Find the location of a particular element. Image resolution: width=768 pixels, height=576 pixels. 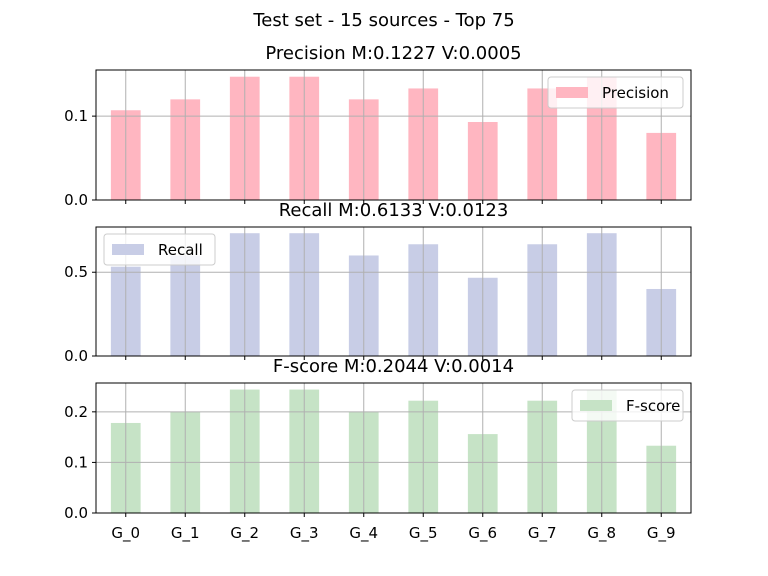

legend-label: F-score is located at coordinates (653, 406).